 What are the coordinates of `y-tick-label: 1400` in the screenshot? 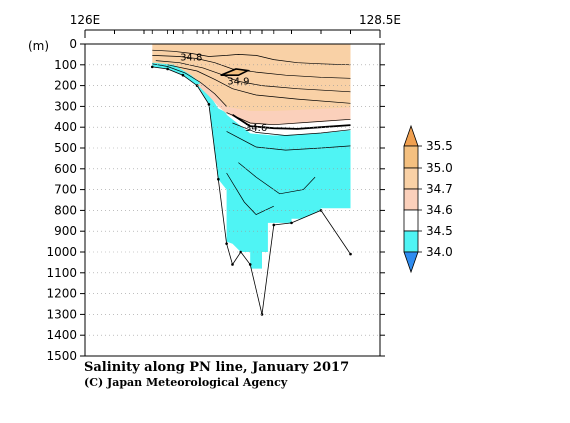 It's located at (61, 335).